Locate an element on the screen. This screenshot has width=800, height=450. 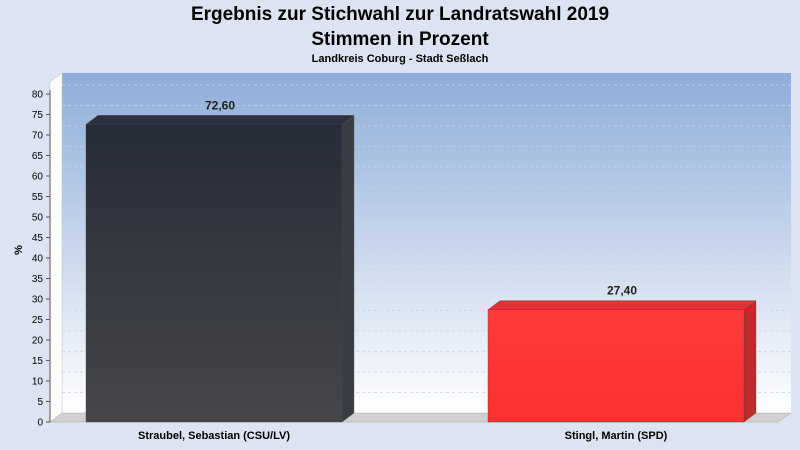
chart-title-line2: Stimmen in Prozent is located at coordinates (400, 39).